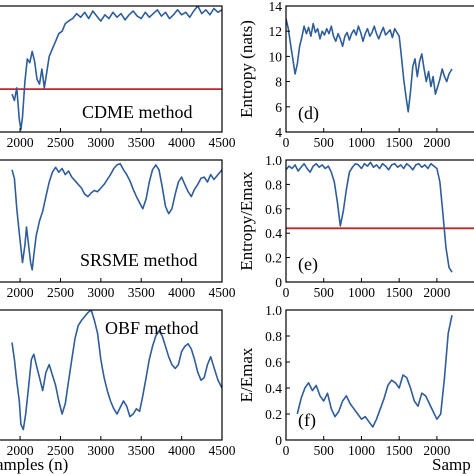 The width and height of the screenshot is (474, 474). What do you see at coordinates (279, 70) in the screenshot?
I see `y-ticks: 4 6 8 10 12 14` at bounding box center [279, 70].